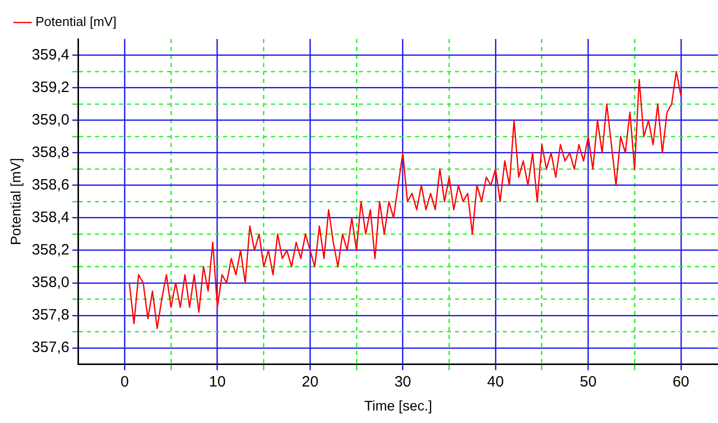 The height and width of the screenshot is (423, 718). Describe the element at coordinates (76, 22) in the screenshot. I see `legend-label: Potential [mV]` at that location.